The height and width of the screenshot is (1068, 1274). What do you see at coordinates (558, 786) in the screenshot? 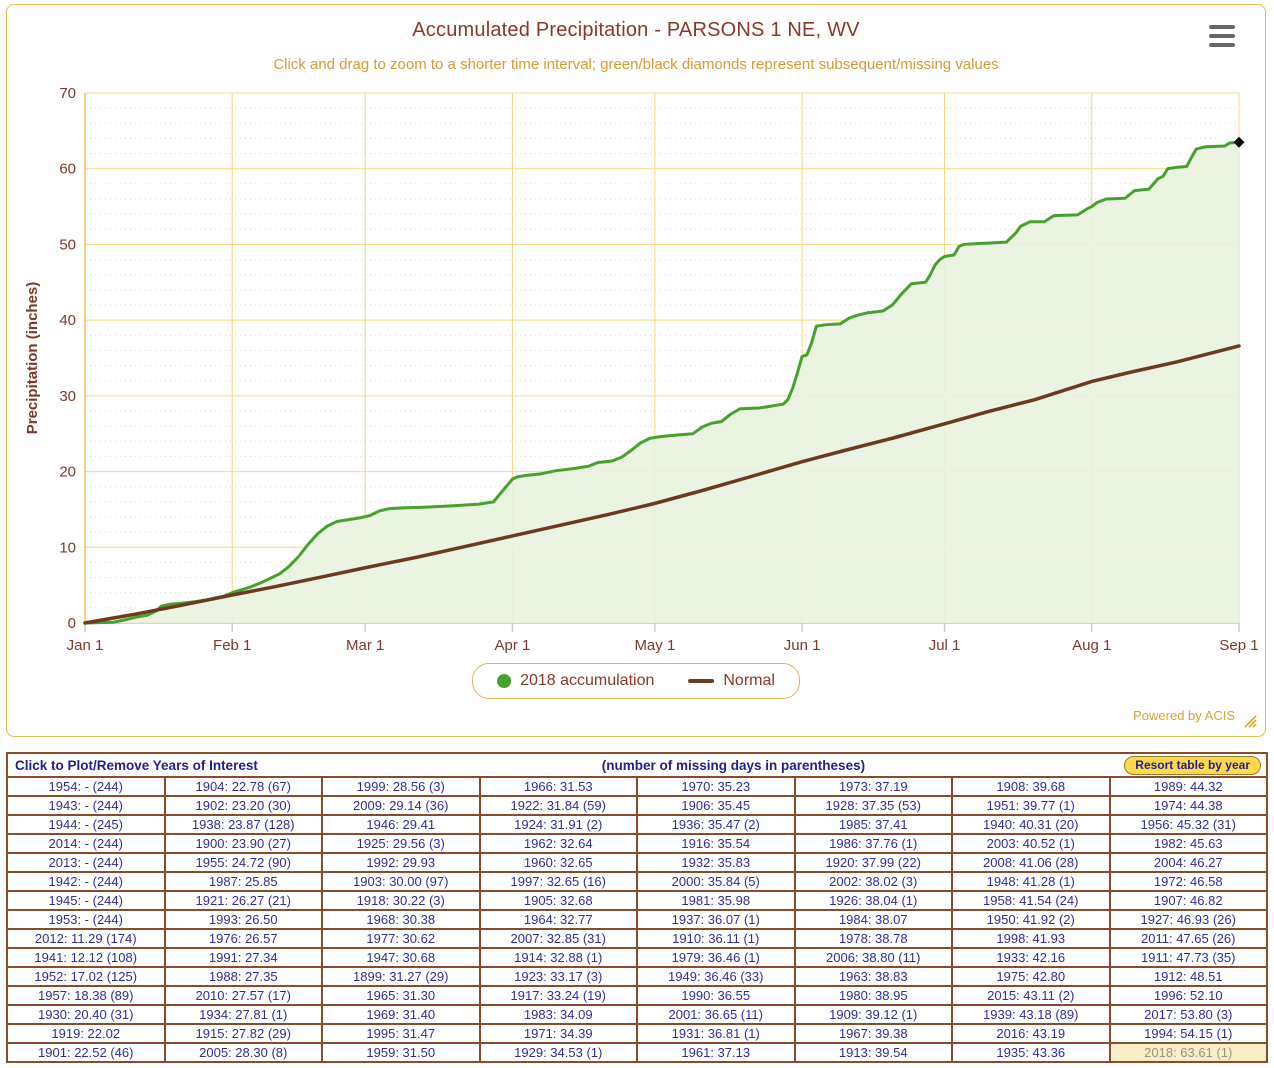
I see `year-value-cell: 1966: 31.53` at bounding box center [558, 786].